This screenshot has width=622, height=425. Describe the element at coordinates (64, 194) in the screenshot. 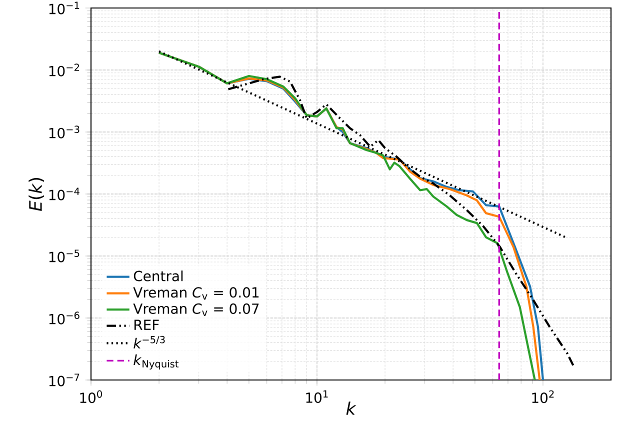

I see `y-tick-label: 10$^{−4}$` at that location.